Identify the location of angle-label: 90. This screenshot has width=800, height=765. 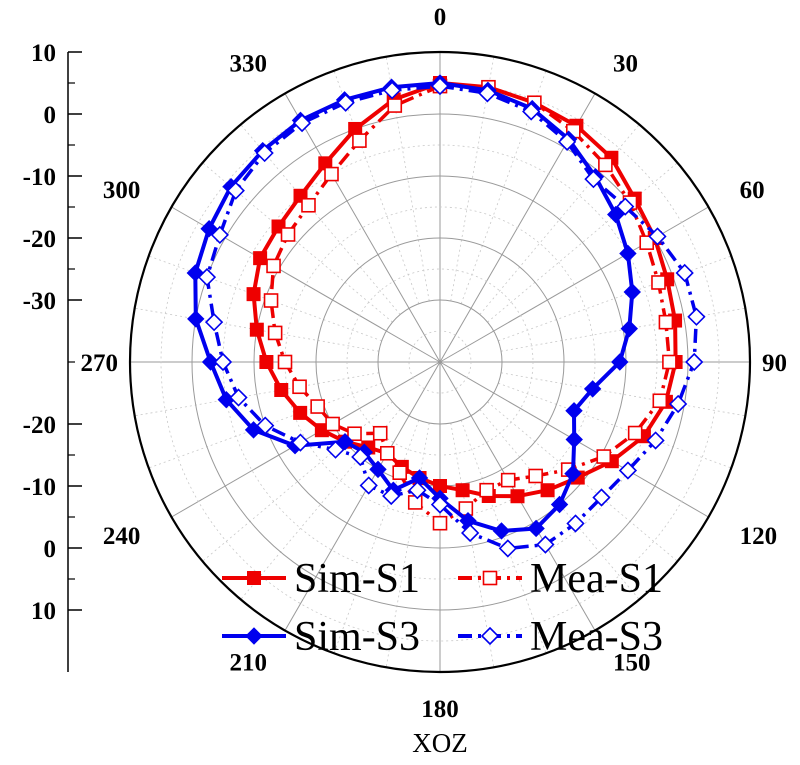
(774, 363).